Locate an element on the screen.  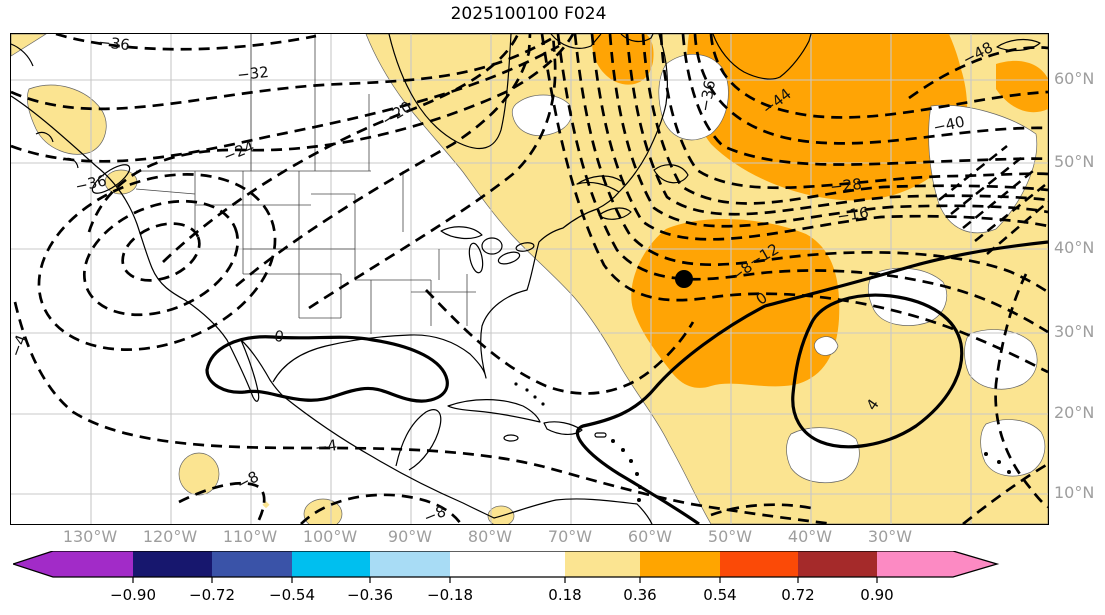
coast-cuba is located at coordinates (494, 411).